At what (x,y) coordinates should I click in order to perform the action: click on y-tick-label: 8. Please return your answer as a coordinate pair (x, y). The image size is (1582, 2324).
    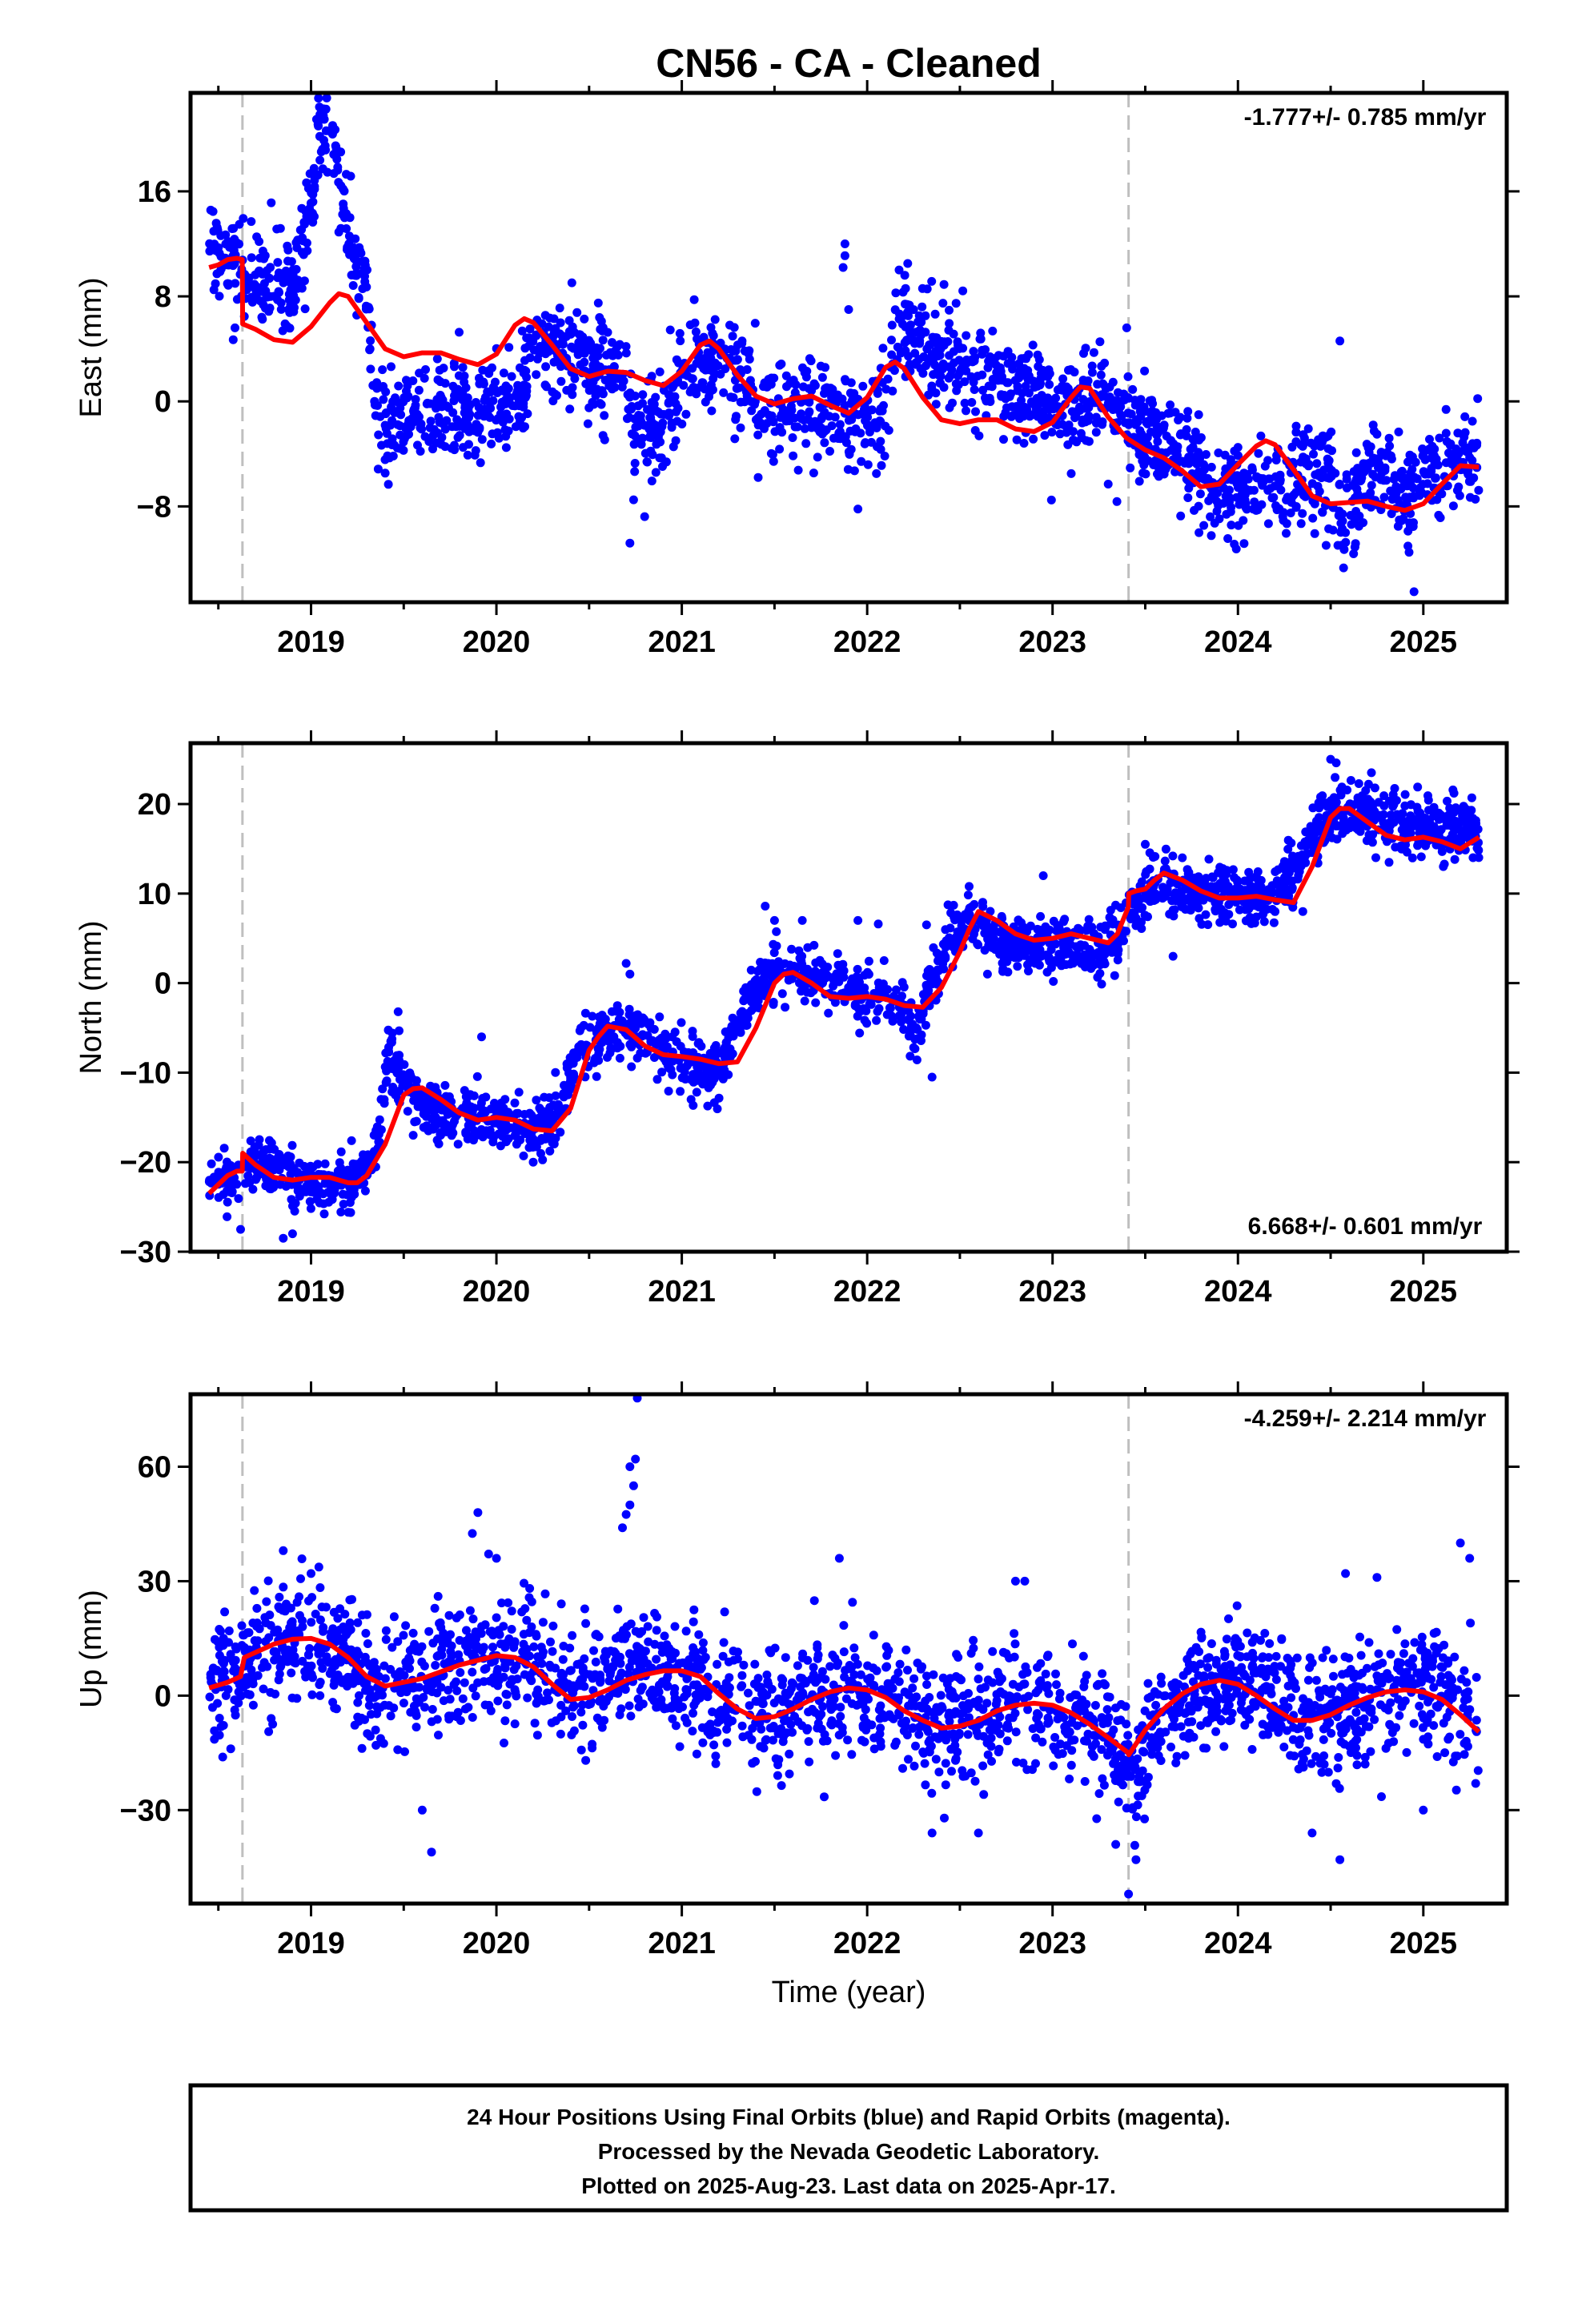
    Looking at the image, I should click on (163, 297).